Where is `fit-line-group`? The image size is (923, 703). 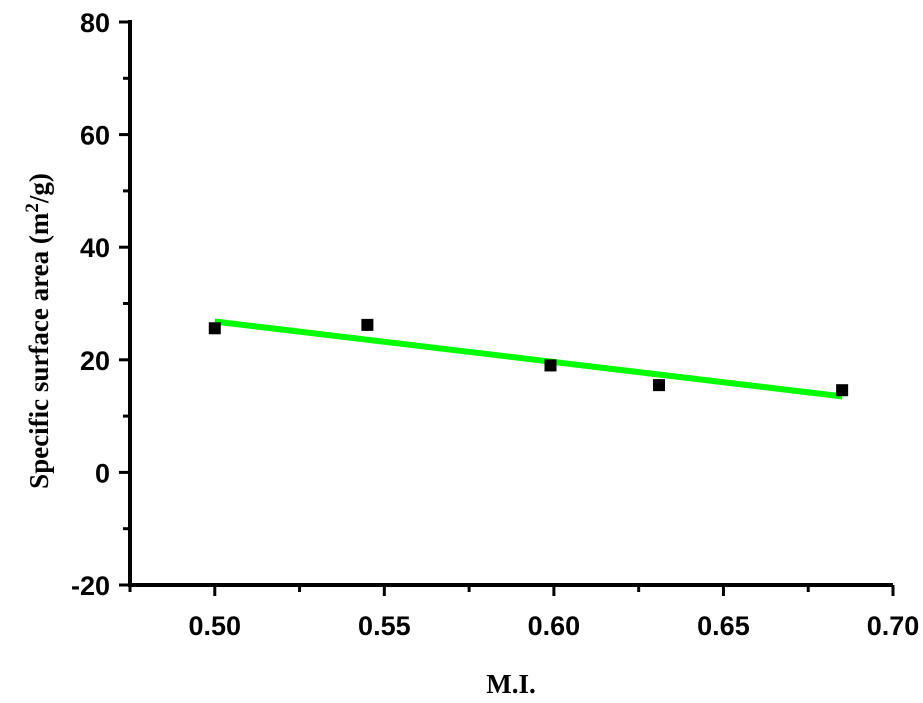
fit-line-group is located at coordinates (528, 359).